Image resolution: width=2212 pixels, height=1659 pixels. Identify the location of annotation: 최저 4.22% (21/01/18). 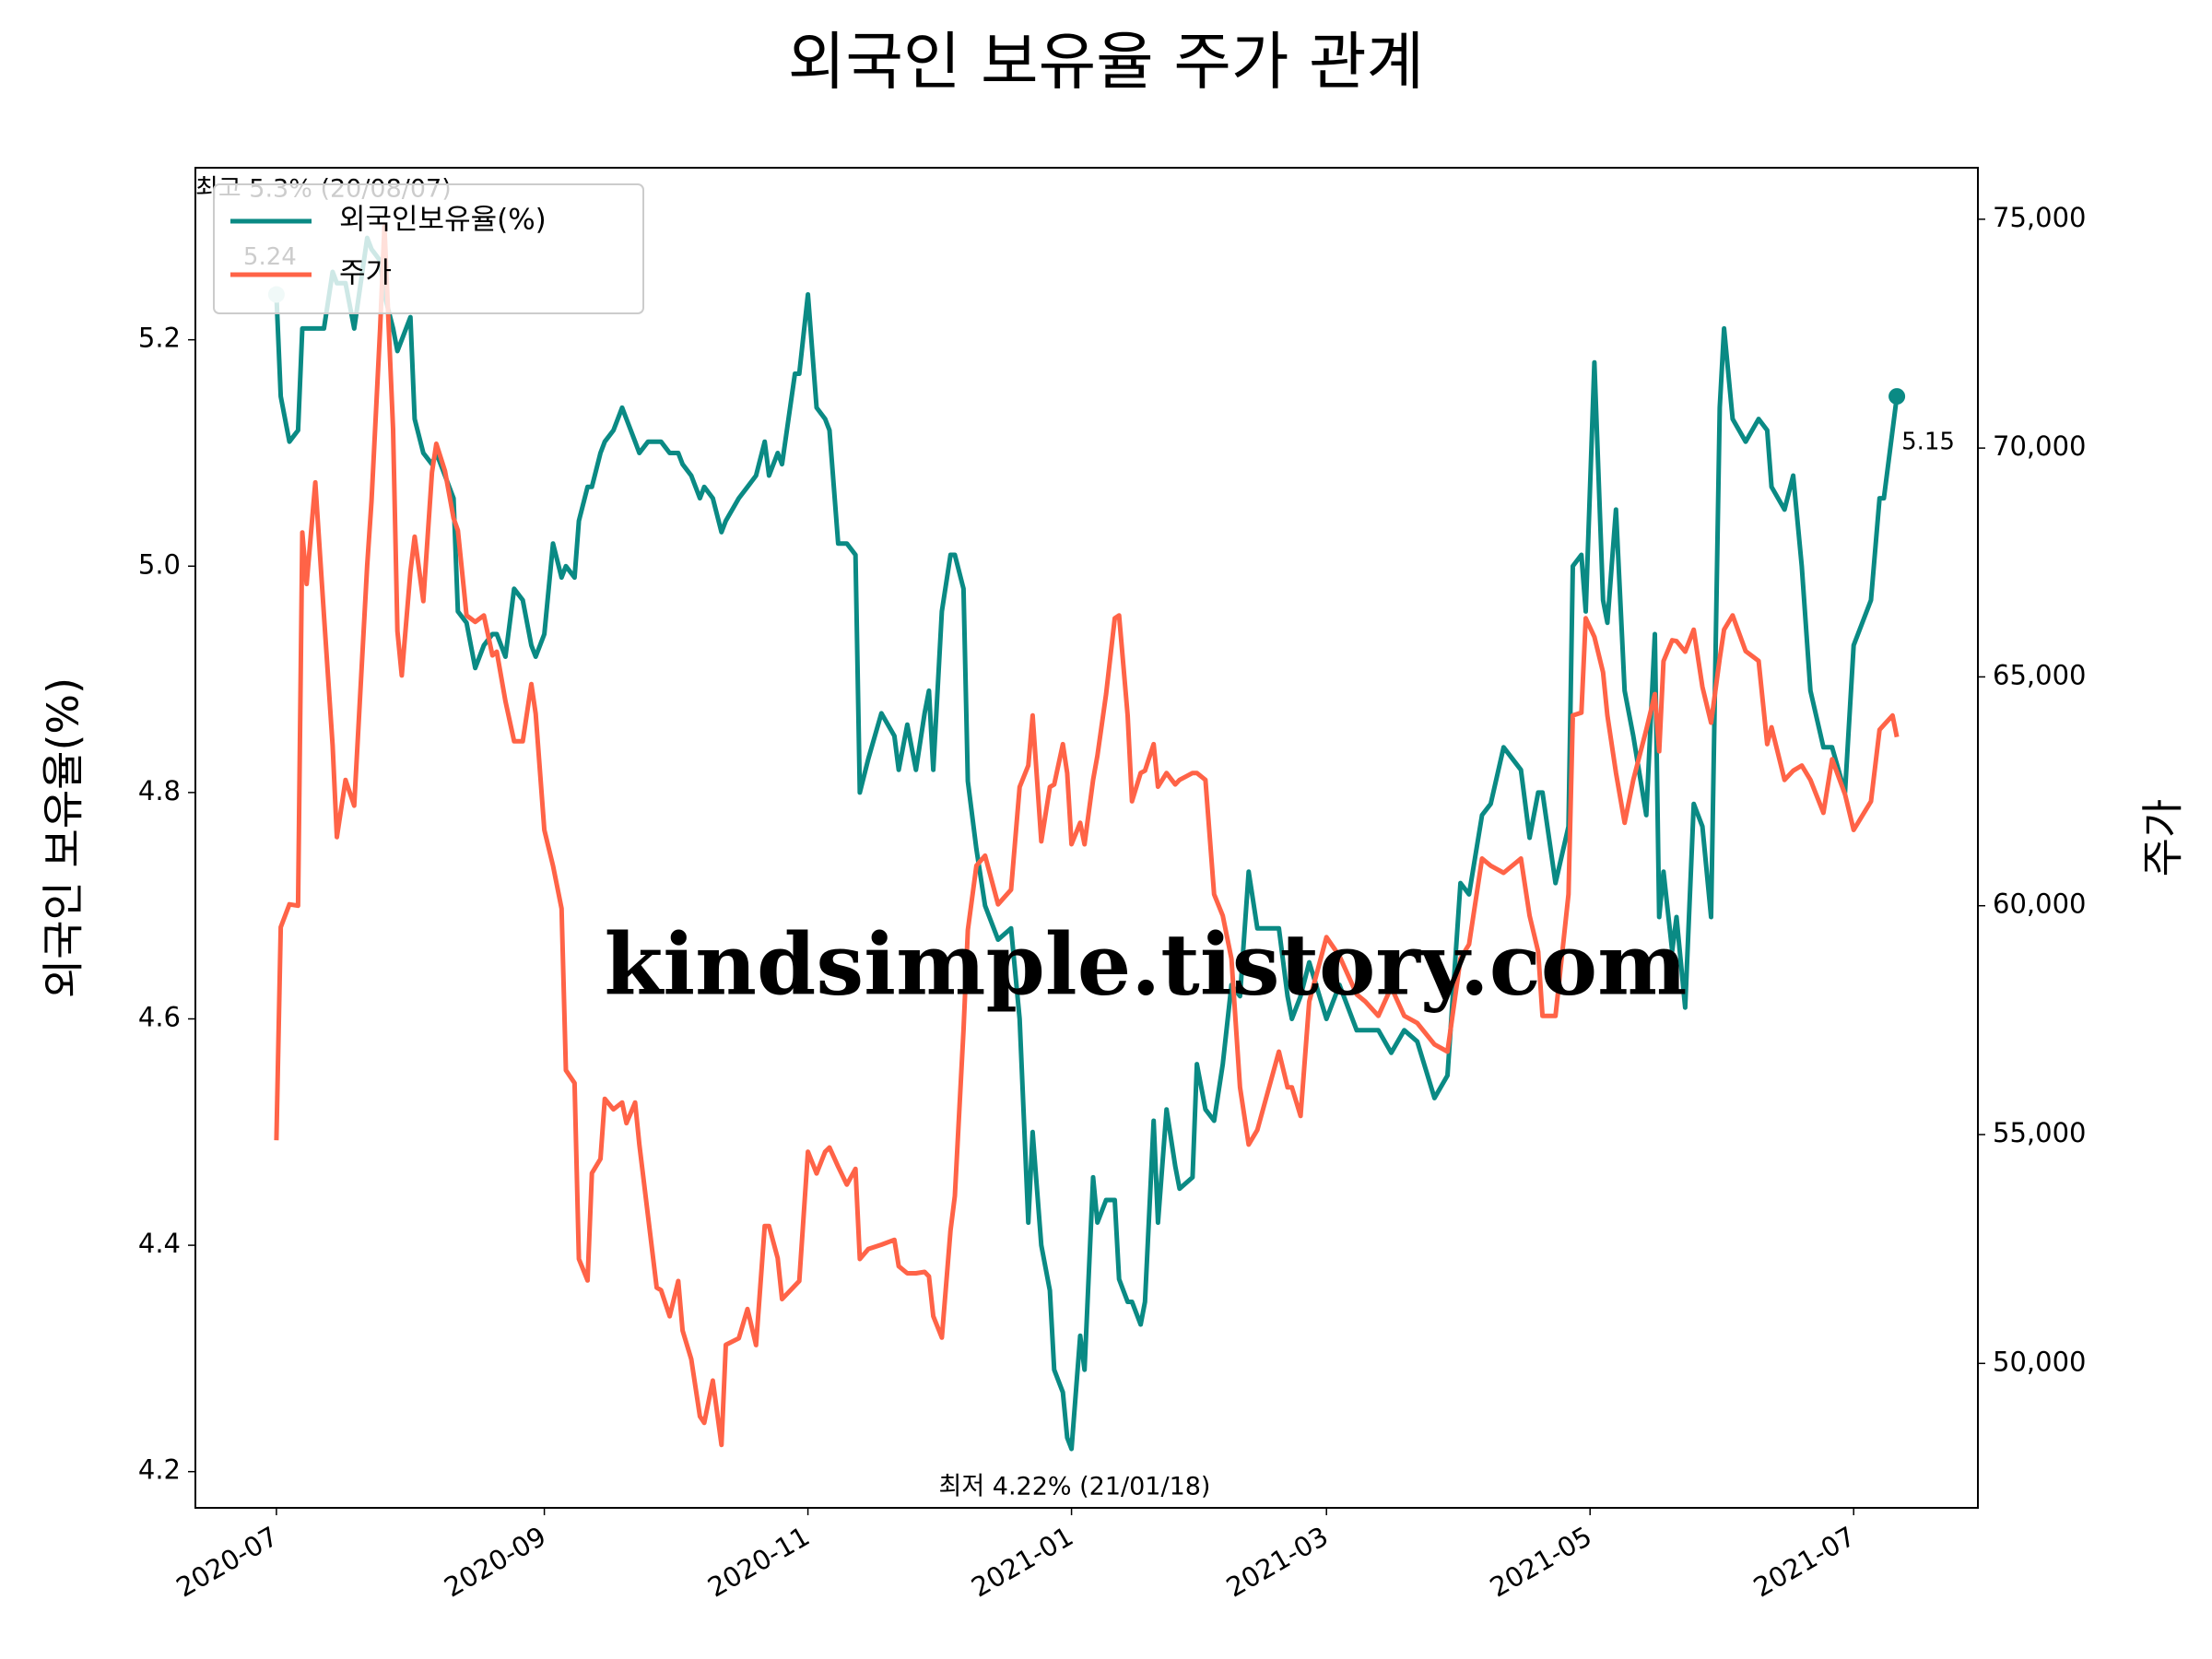
(1075, 1487).